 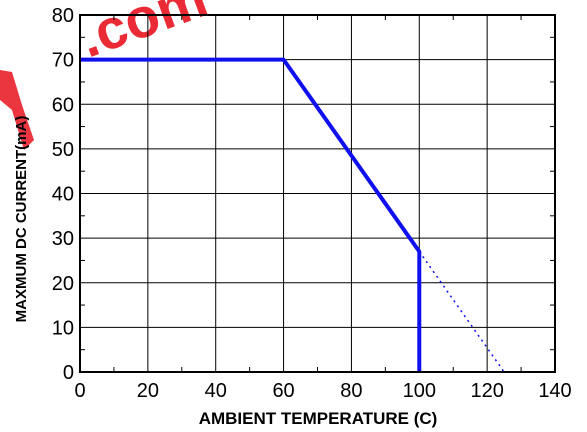 I want to click on y-tick-label: 0, so click(x=68, y=373).